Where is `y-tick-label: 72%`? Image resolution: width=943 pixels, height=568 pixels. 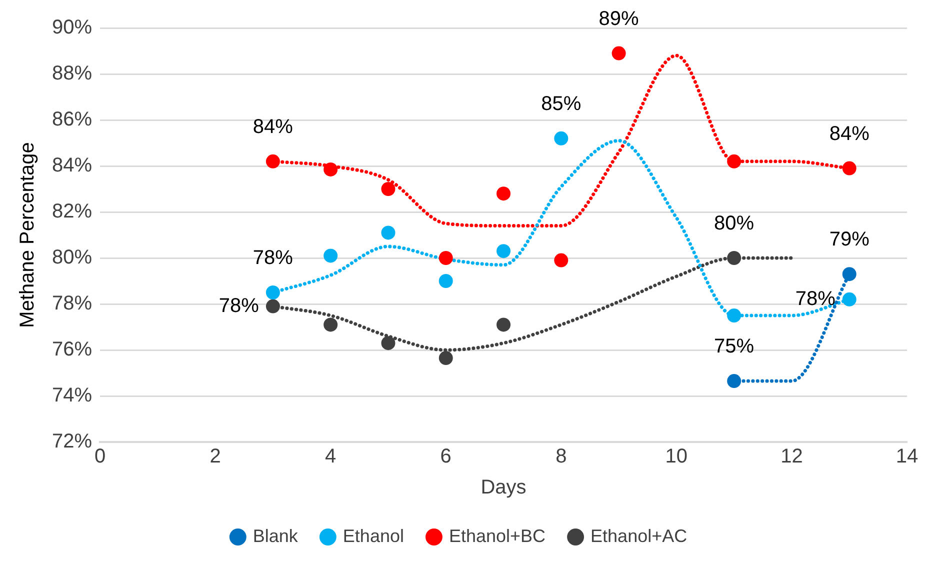
y-tick-label: 72% is located at coordinates (72, 441).